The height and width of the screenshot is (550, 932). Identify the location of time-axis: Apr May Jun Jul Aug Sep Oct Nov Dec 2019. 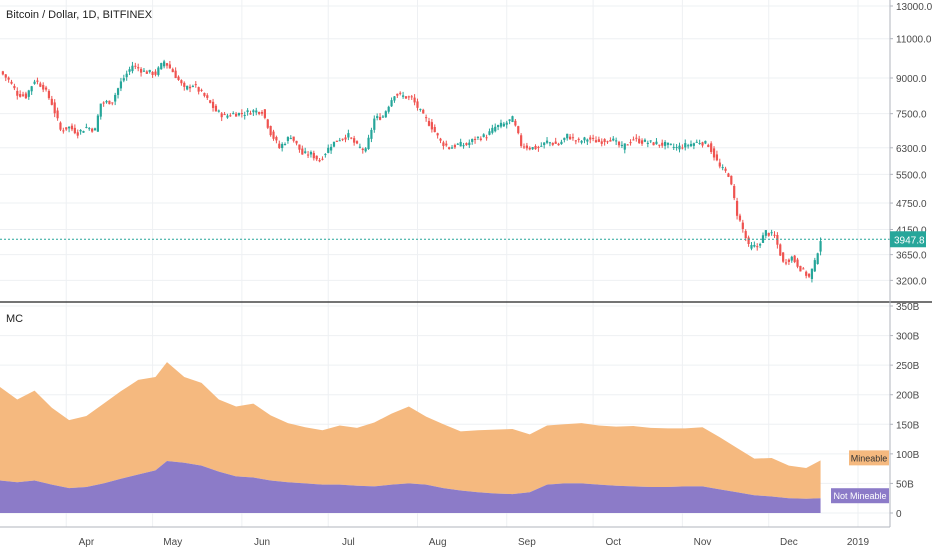
(474, 542).